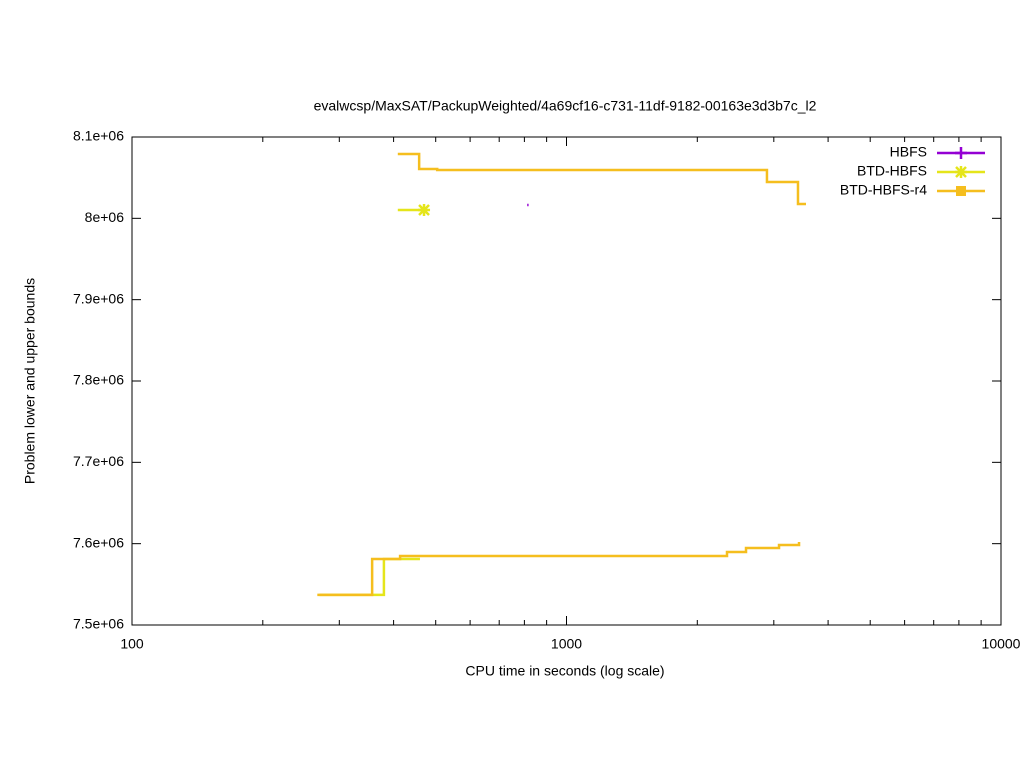  I want to click on legend-label: HBFS, so click(908, 152).